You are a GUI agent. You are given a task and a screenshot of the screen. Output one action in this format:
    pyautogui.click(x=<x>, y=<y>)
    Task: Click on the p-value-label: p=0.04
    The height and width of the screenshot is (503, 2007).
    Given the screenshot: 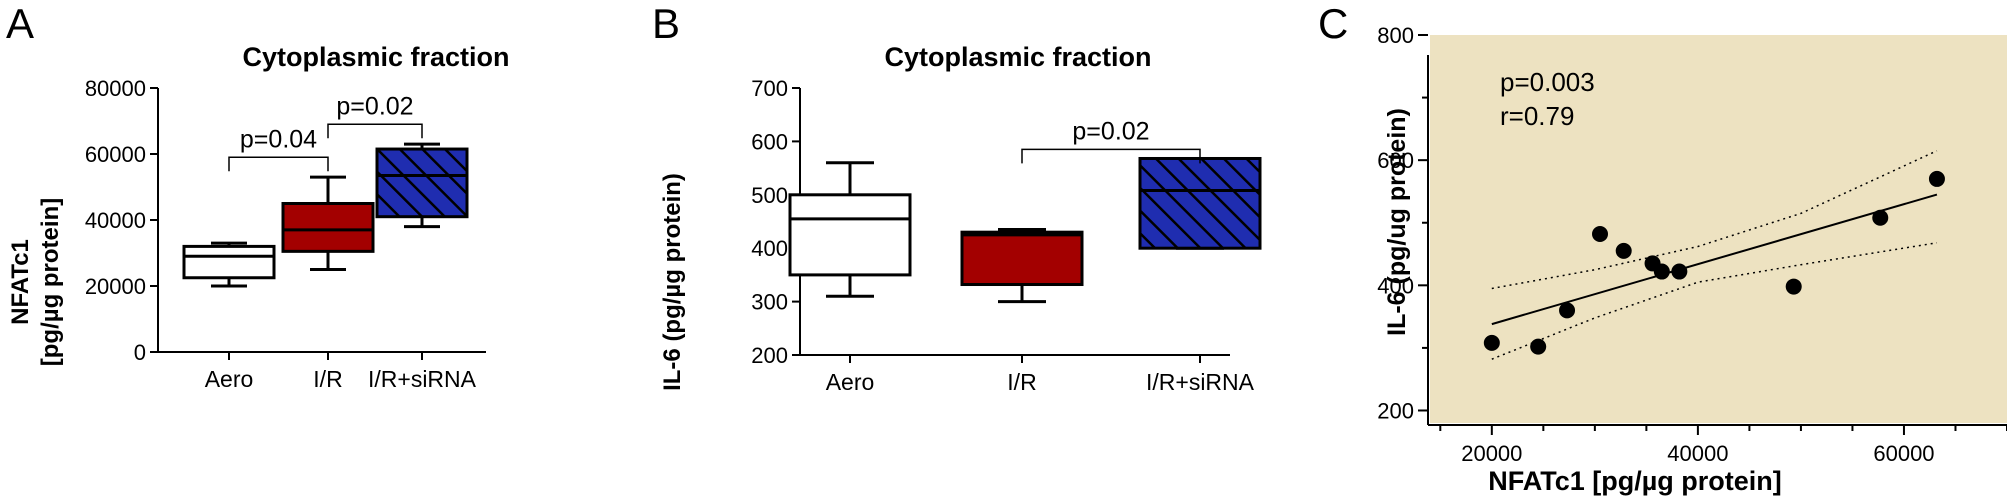 What is the action you would take?
    pyautogui.click(x=278, y=139)
    